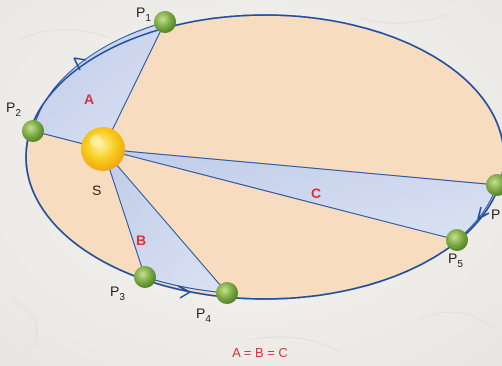 The height and width of the screenshot is (366, 502). Describe the element at coordinates (203, 315) in the screenshot. I see `label-p4: P4` at that location.